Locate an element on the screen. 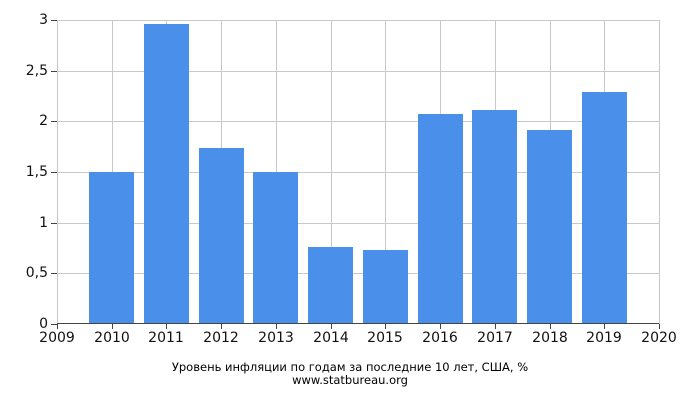 This screenshot has width=700, height=400. x-axis-label: 2019 is located at coordinates (604, 338).